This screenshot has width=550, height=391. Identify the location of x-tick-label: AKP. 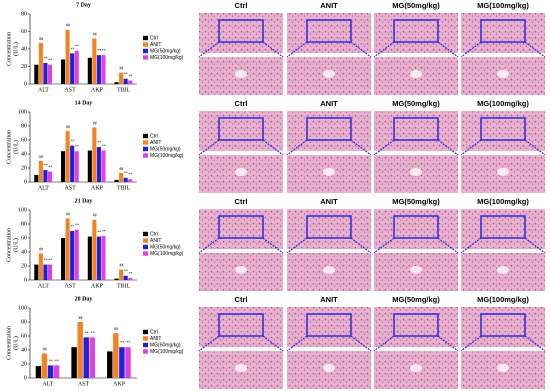
(97, 188).